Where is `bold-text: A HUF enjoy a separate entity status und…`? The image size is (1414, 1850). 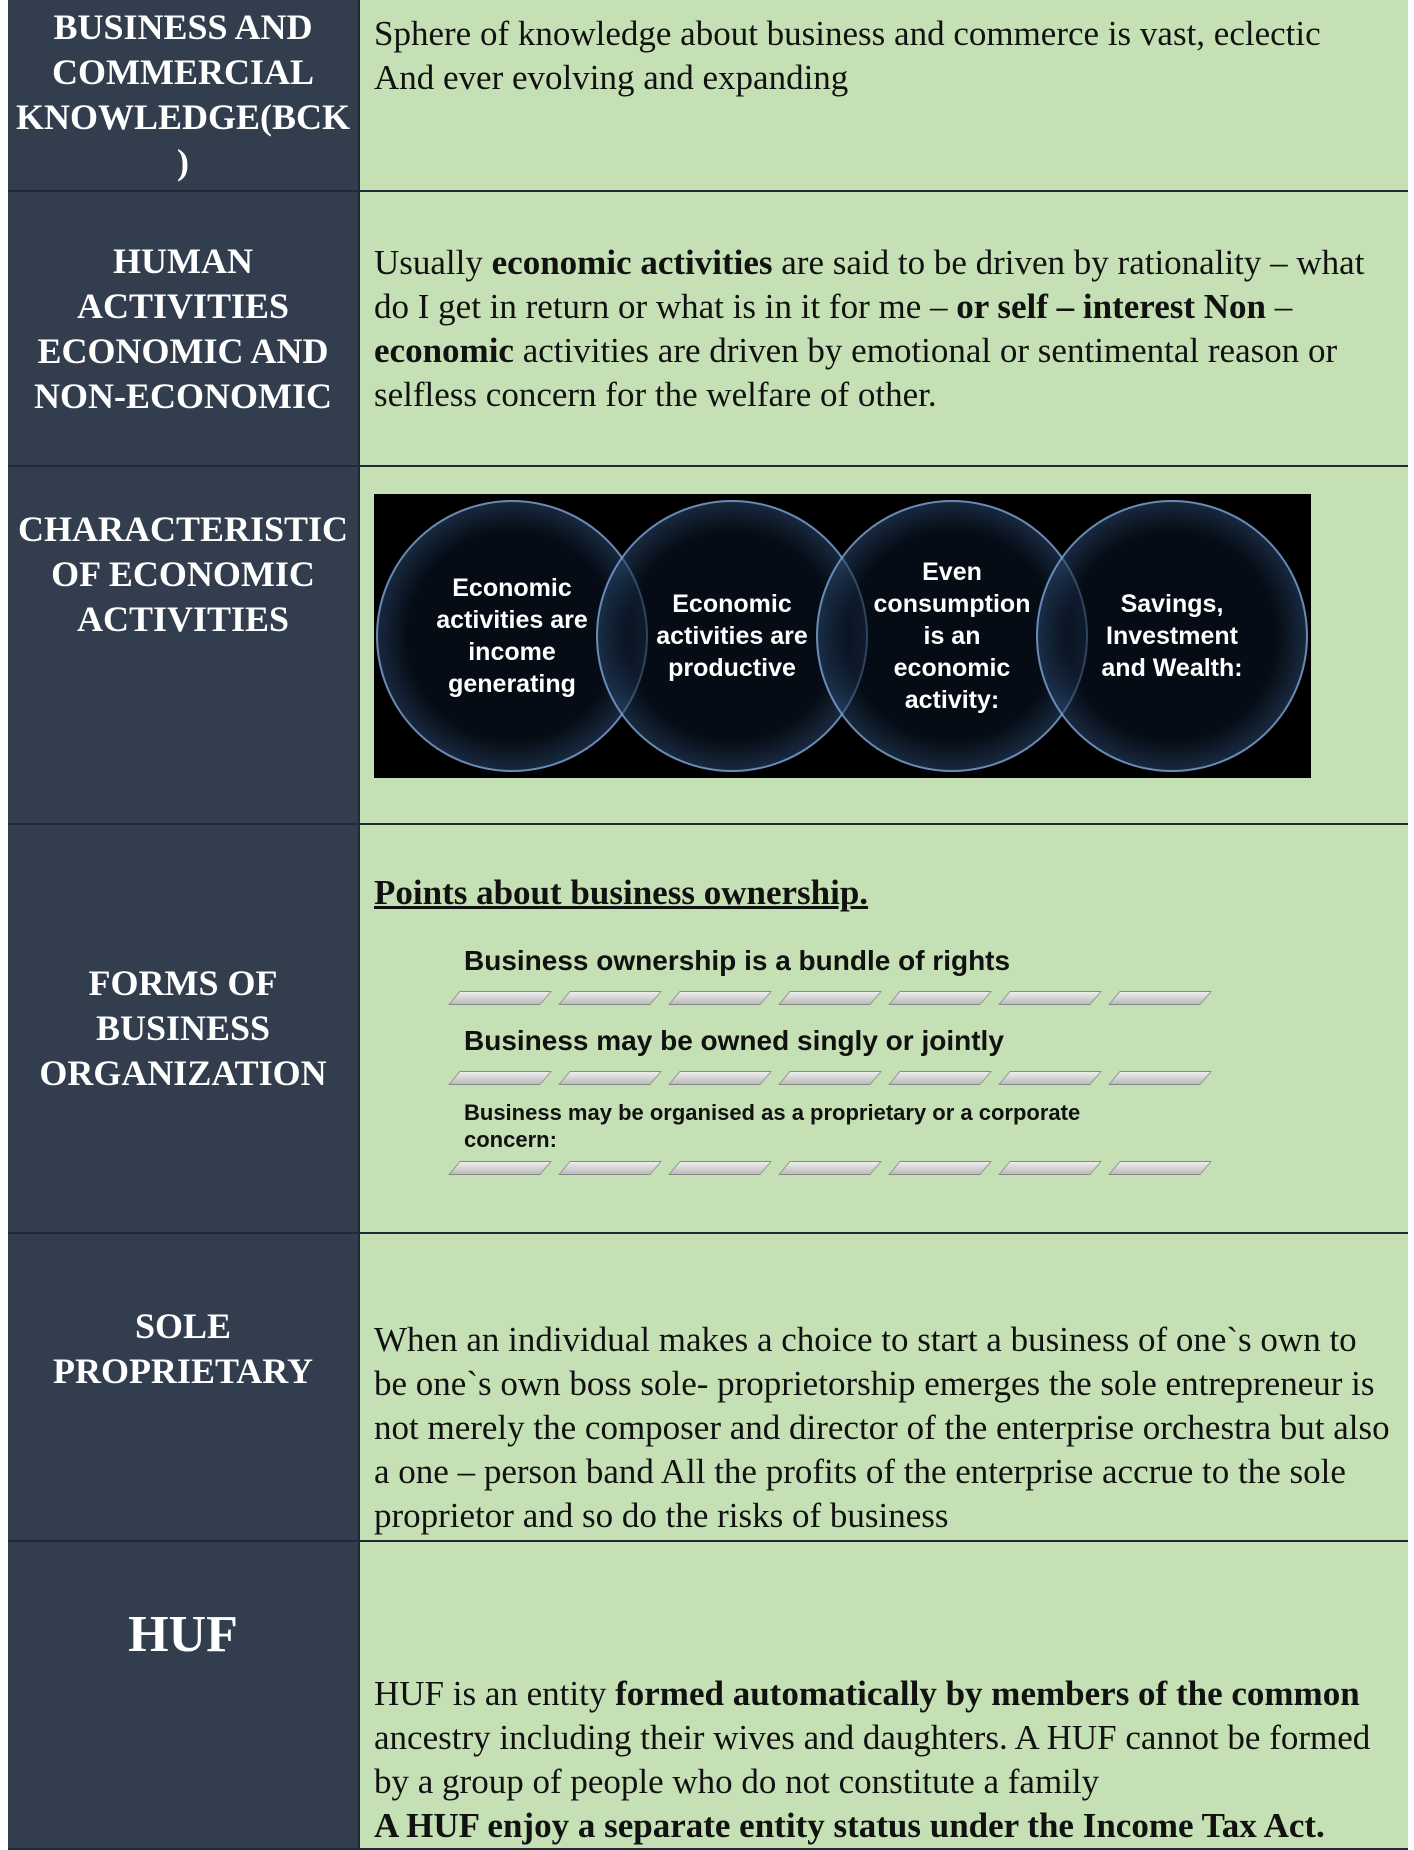 bold-text: A HUF enjoy a separate entity status und… is located at coordinates (849, 1825).